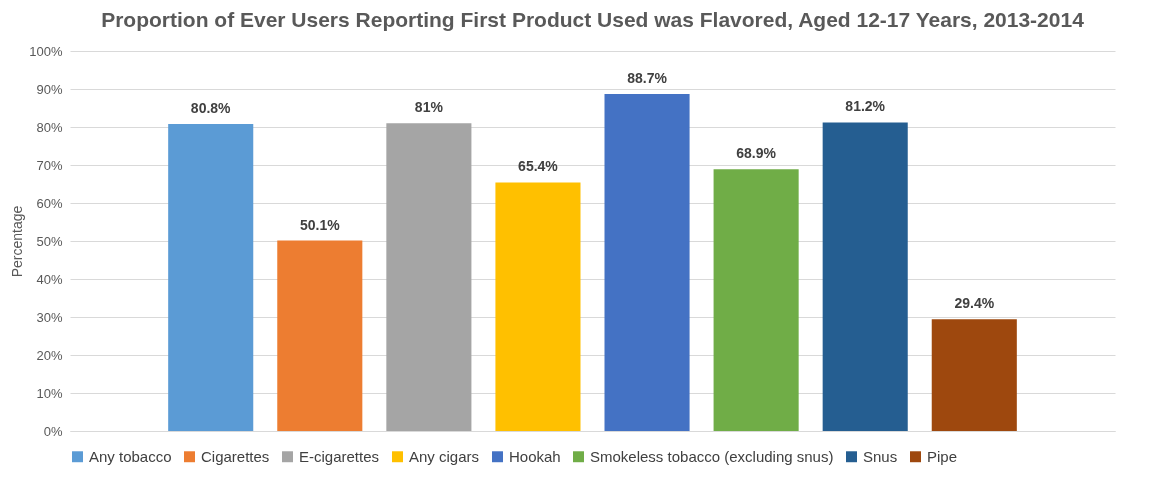 Image resolution: width=1165 pixels, height=493 pixels. Describe the element at coordinates (53, 431) in the screenshot. I see `y-tick-label: 0%` at that location.